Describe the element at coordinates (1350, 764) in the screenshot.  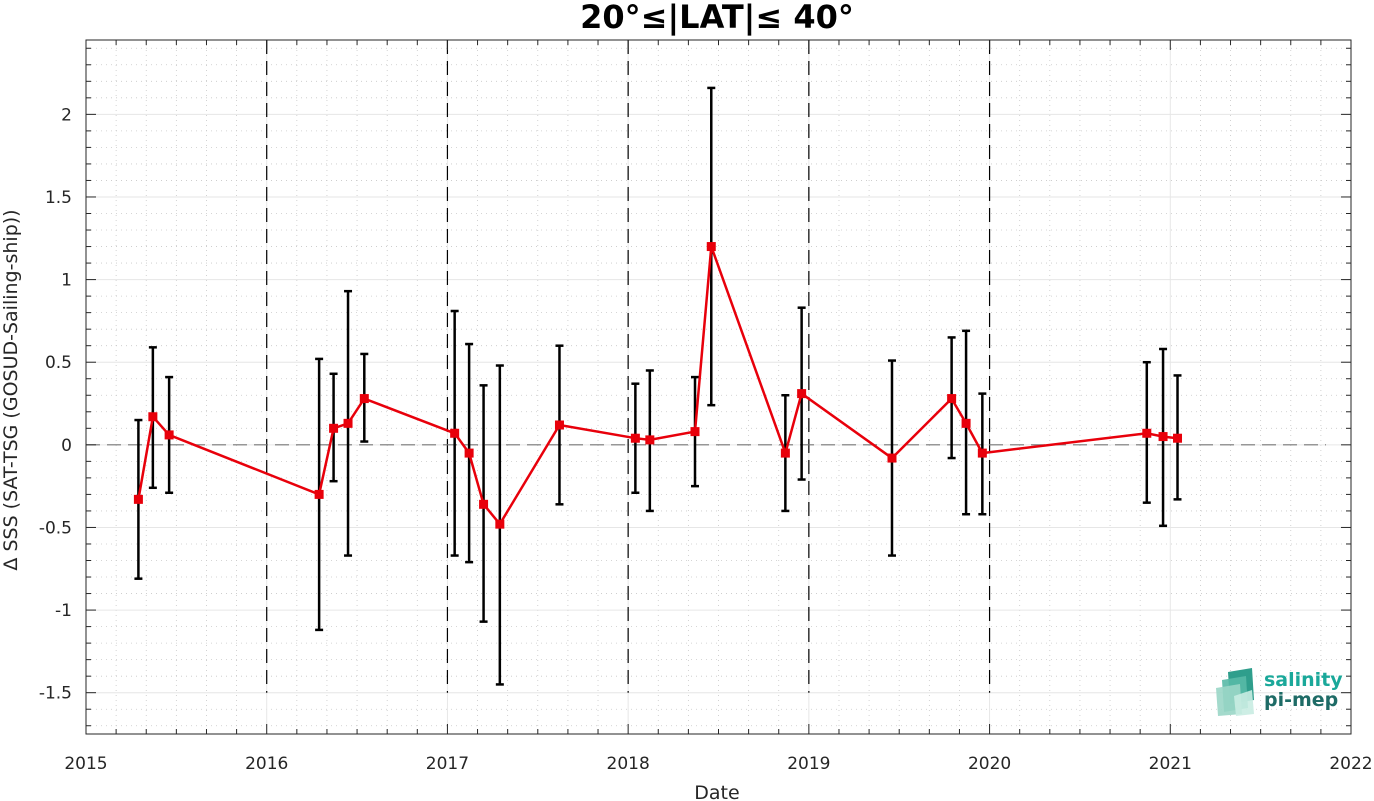
I see `x-tick-label: 2022` at that location.